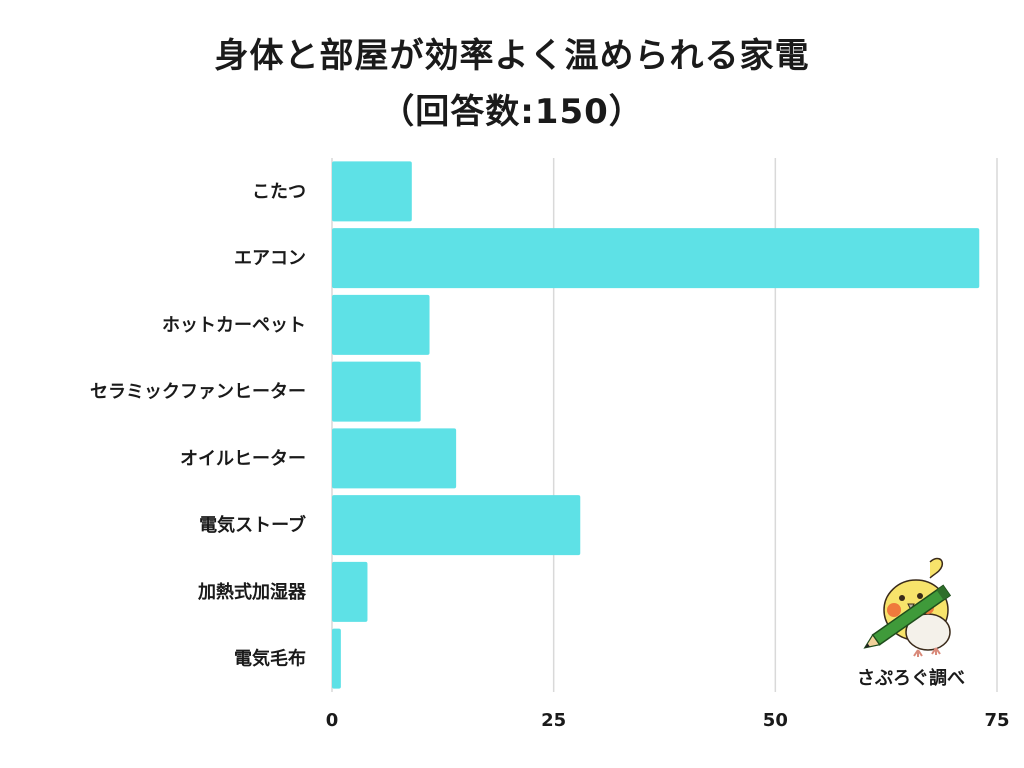  What do you see at coordinates (252, 525) in the screenshot?
I see `category-label: 電気ストーブ` at bounding box center [252, 525].